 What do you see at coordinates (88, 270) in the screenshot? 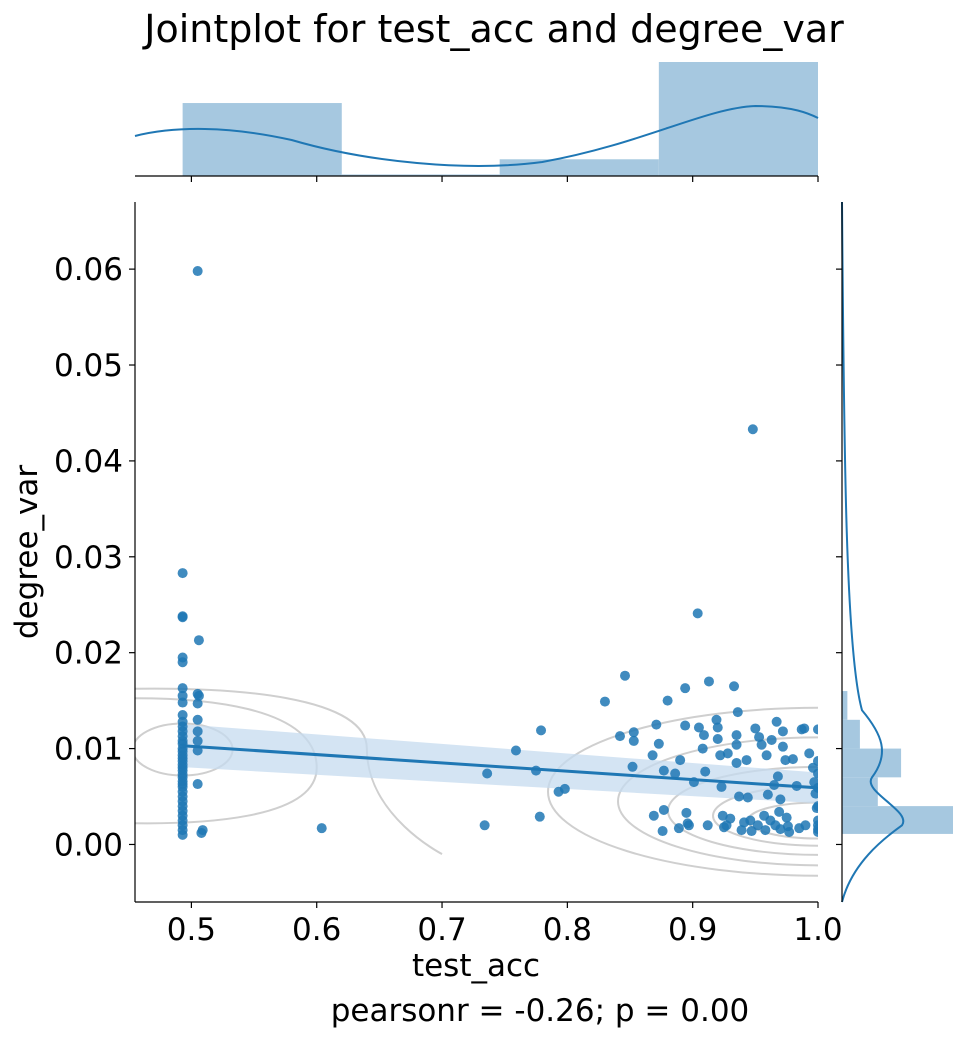
I see `y-tick-label: 0.06` at bounding box center [88, 270].